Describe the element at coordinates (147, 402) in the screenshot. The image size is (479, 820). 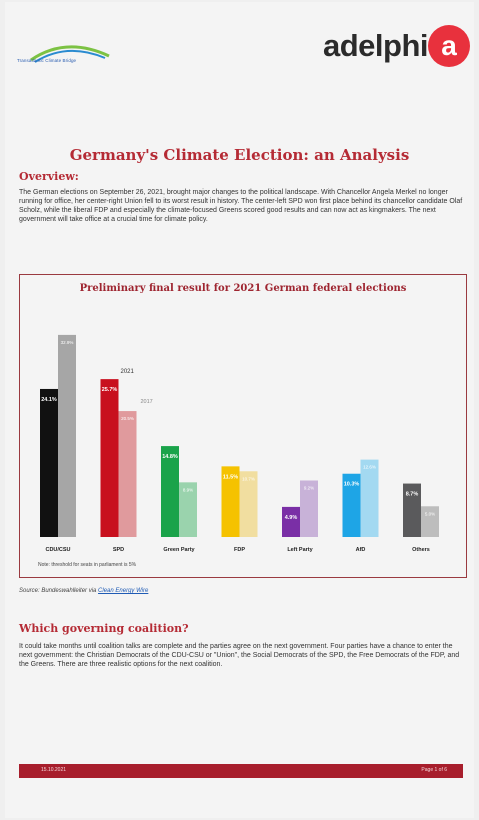
I see `legend-2017: 2017` at that location.